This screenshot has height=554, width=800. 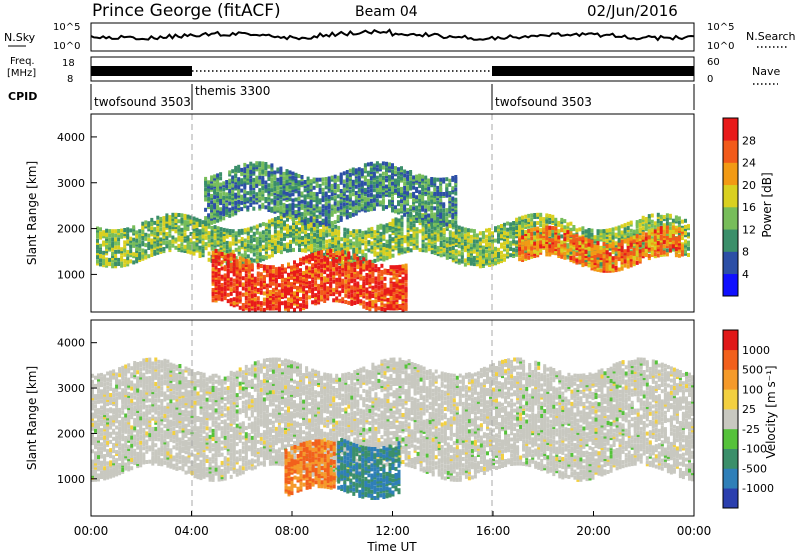 I want to click on nave-tick-bottom: 0, so click(x=710, y=79).